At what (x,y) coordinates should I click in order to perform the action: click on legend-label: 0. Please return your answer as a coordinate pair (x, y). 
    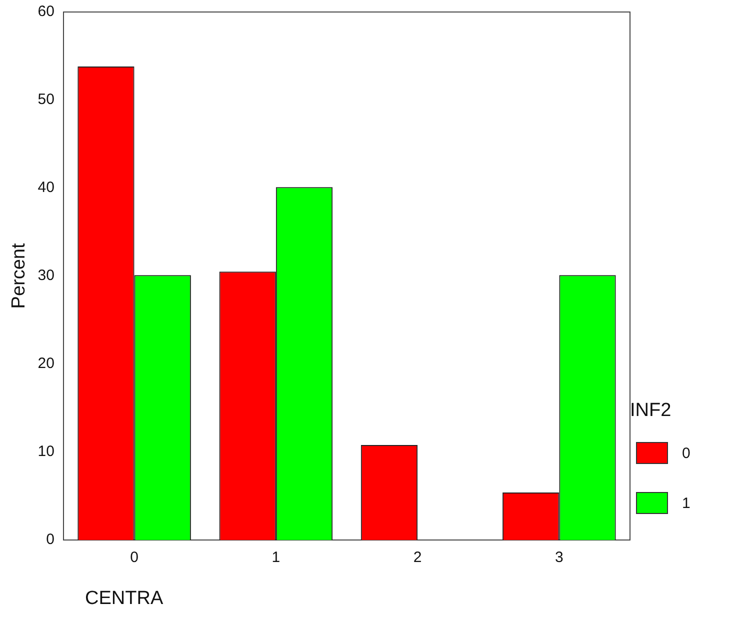
    Looking at the image, I should click on (686, 453).